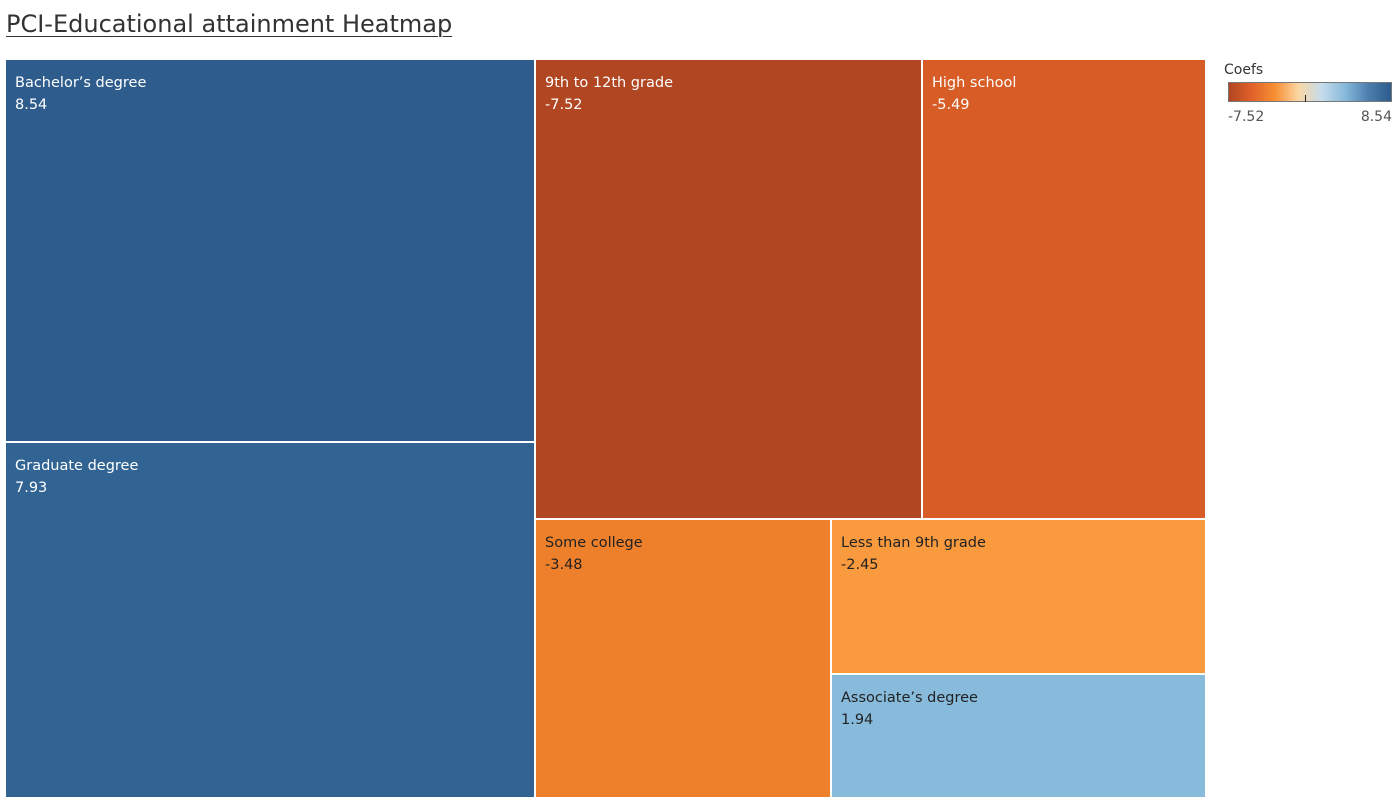 The image size is (1399, 803). I want to click on legend-max-label: 8.54, so click(1376, 117).